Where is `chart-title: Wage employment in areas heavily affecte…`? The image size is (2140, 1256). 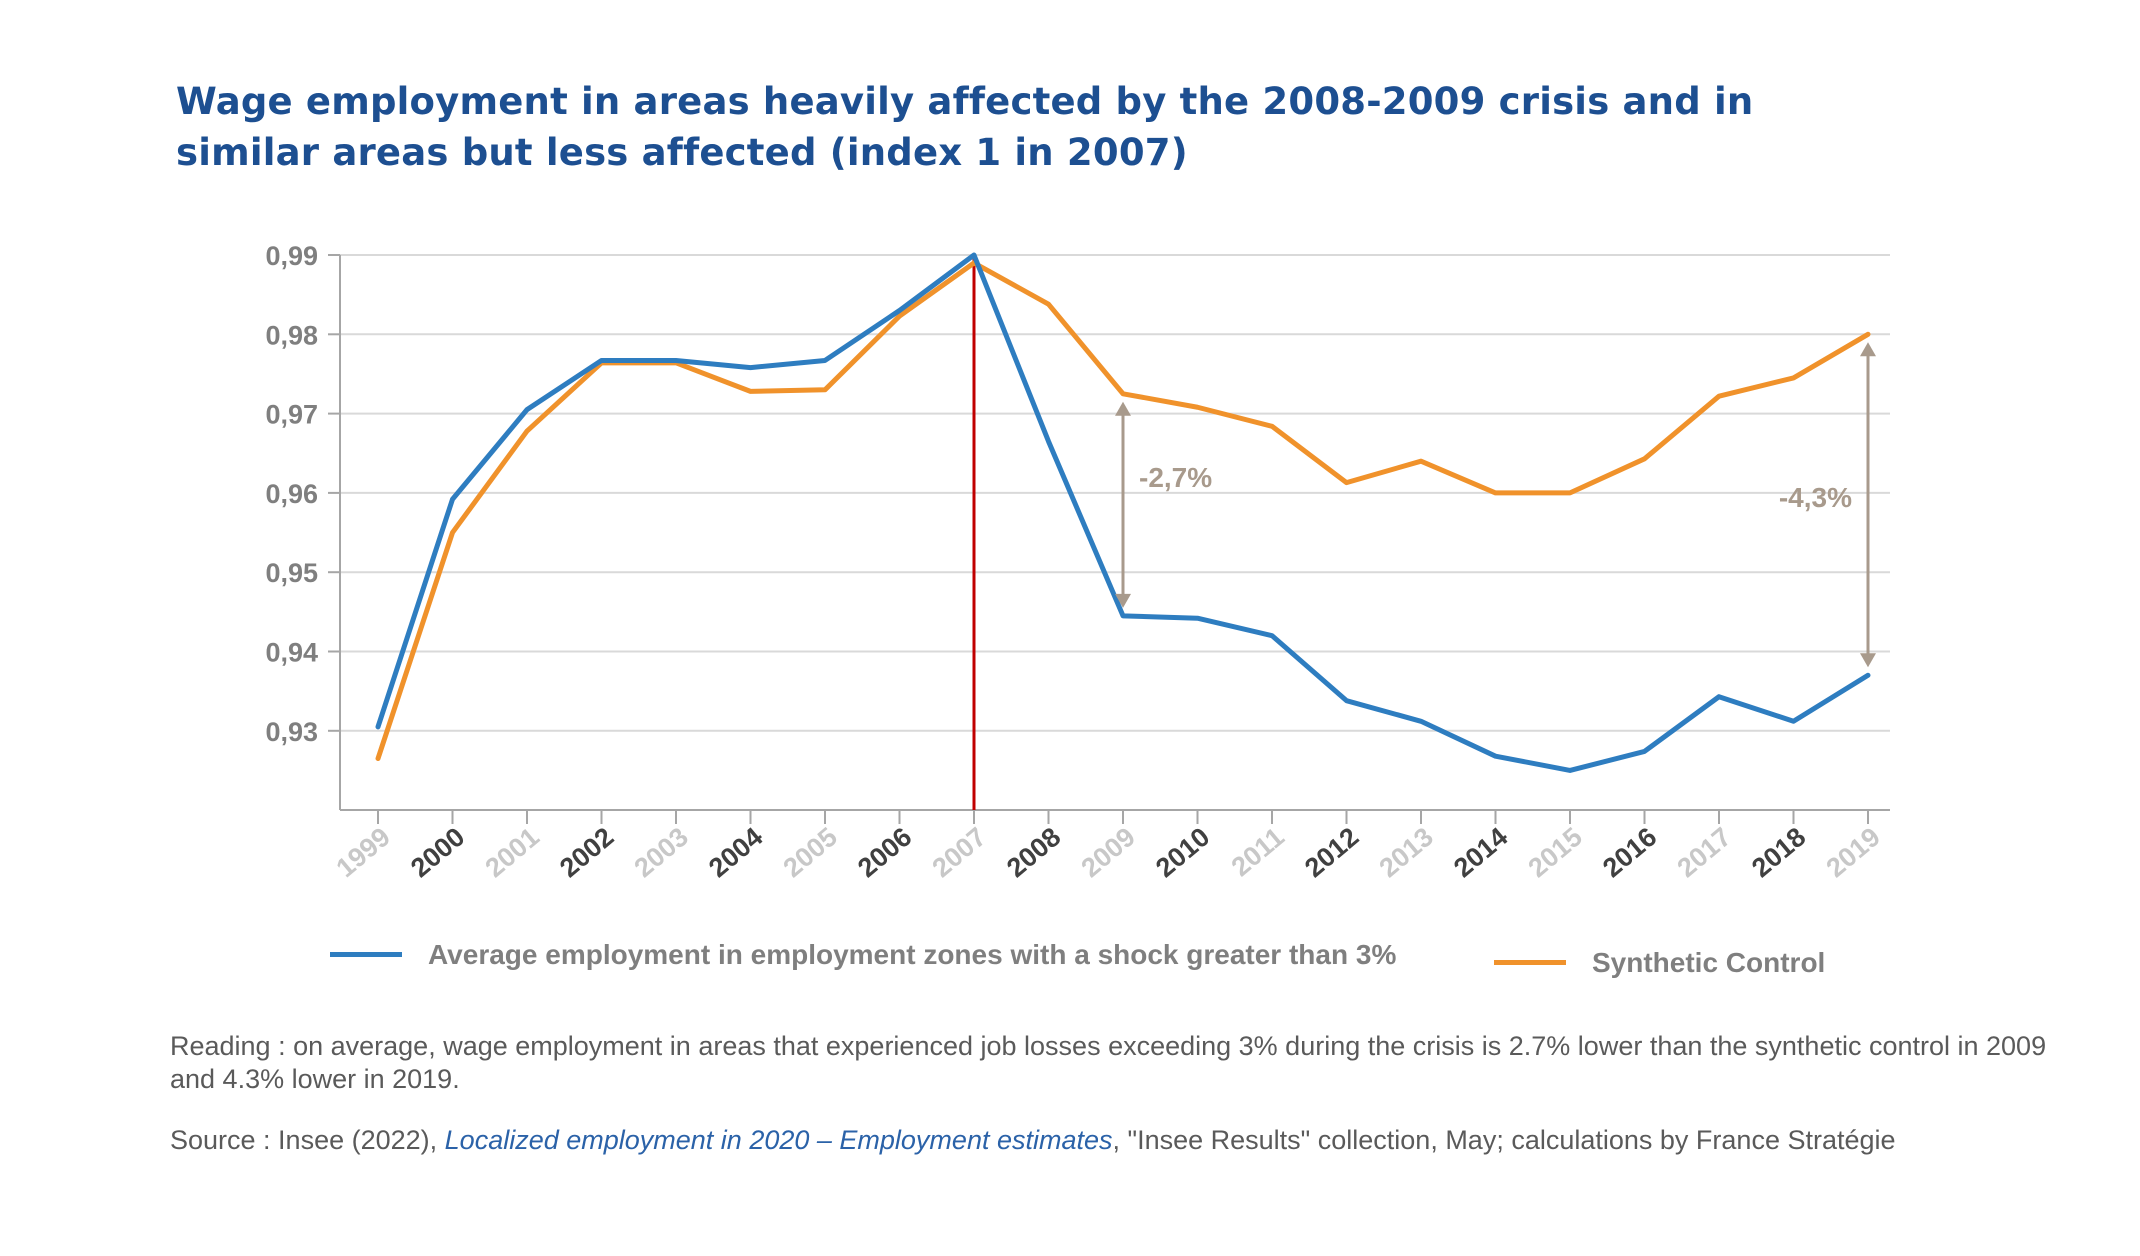 chart-title: Wage employment in areas heavily affecte… is located at coordinates (1076, 127).